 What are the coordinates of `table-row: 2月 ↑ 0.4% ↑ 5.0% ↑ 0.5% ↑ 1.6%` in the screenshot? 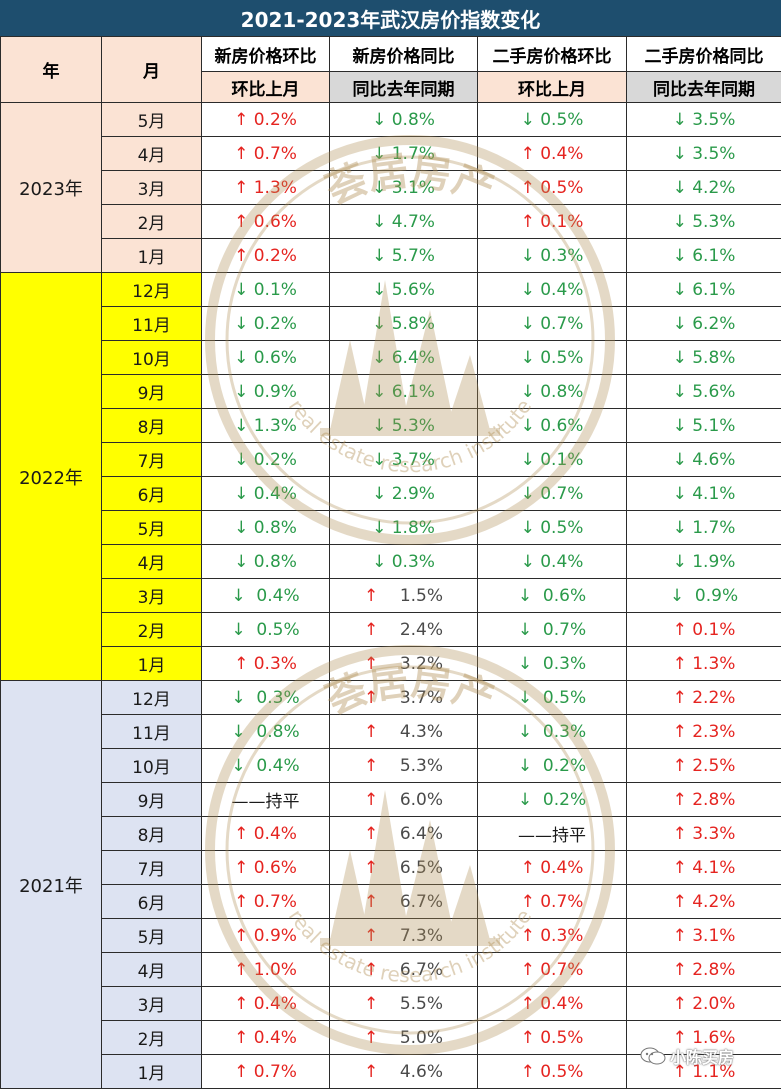 It's located at (391, 1037).